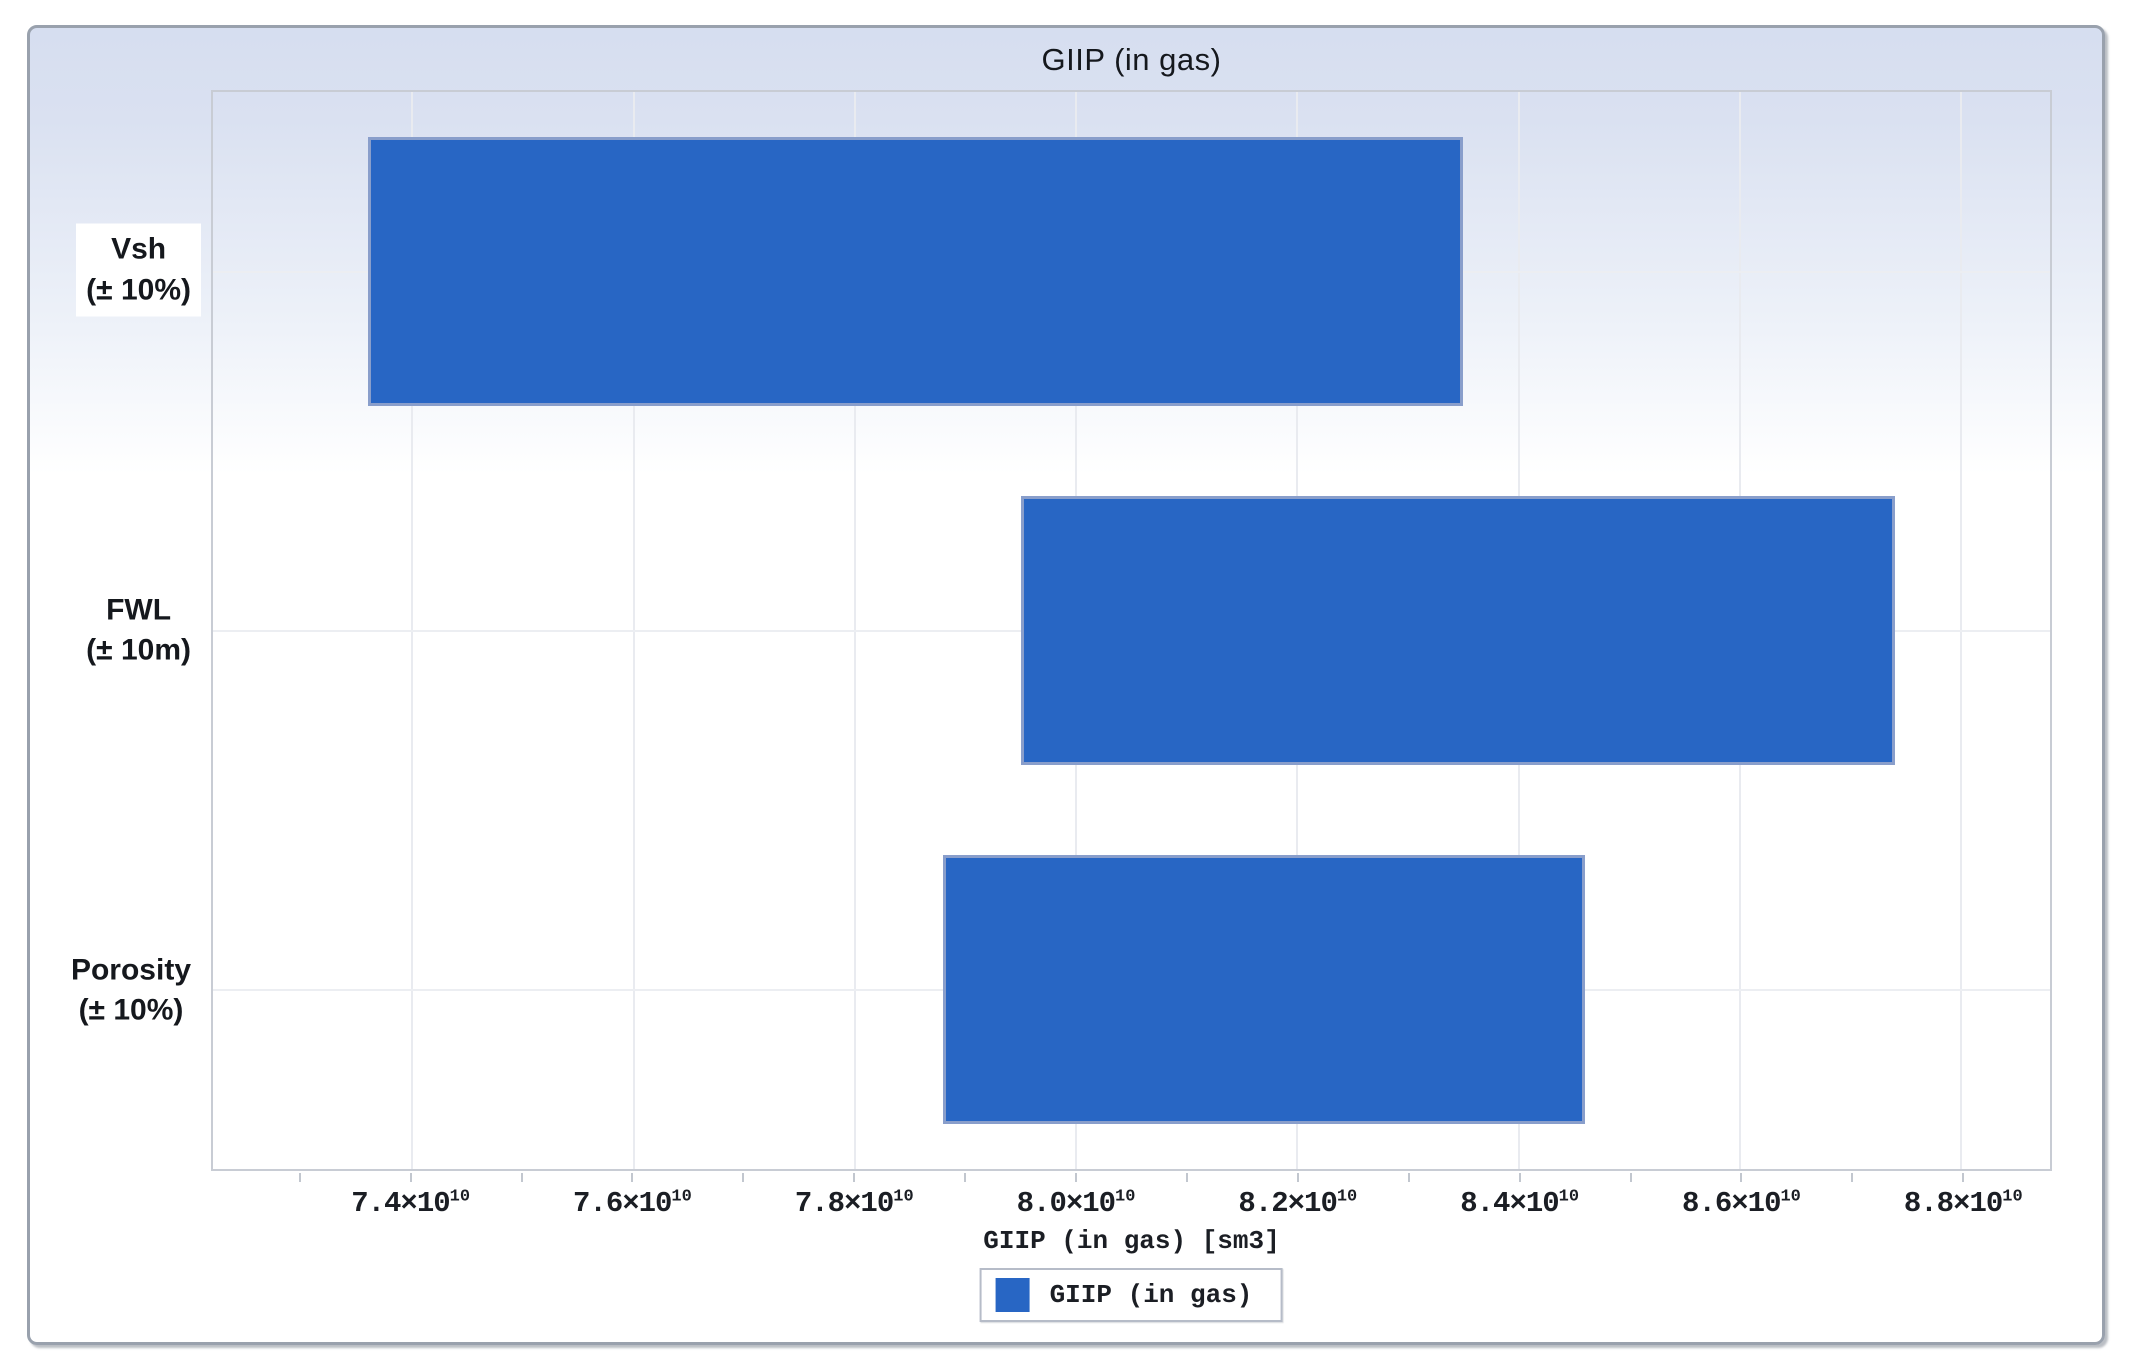  I want to click on x-tick-label: 8.4×1010, so click(1520, 1203).